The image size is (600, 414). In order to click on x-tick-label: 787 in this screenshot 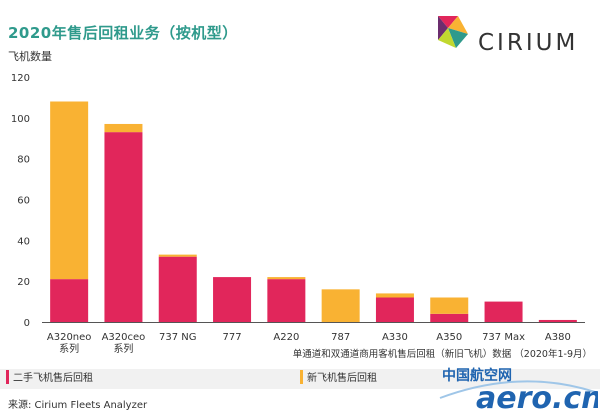, I will do `click(340, 337)`.